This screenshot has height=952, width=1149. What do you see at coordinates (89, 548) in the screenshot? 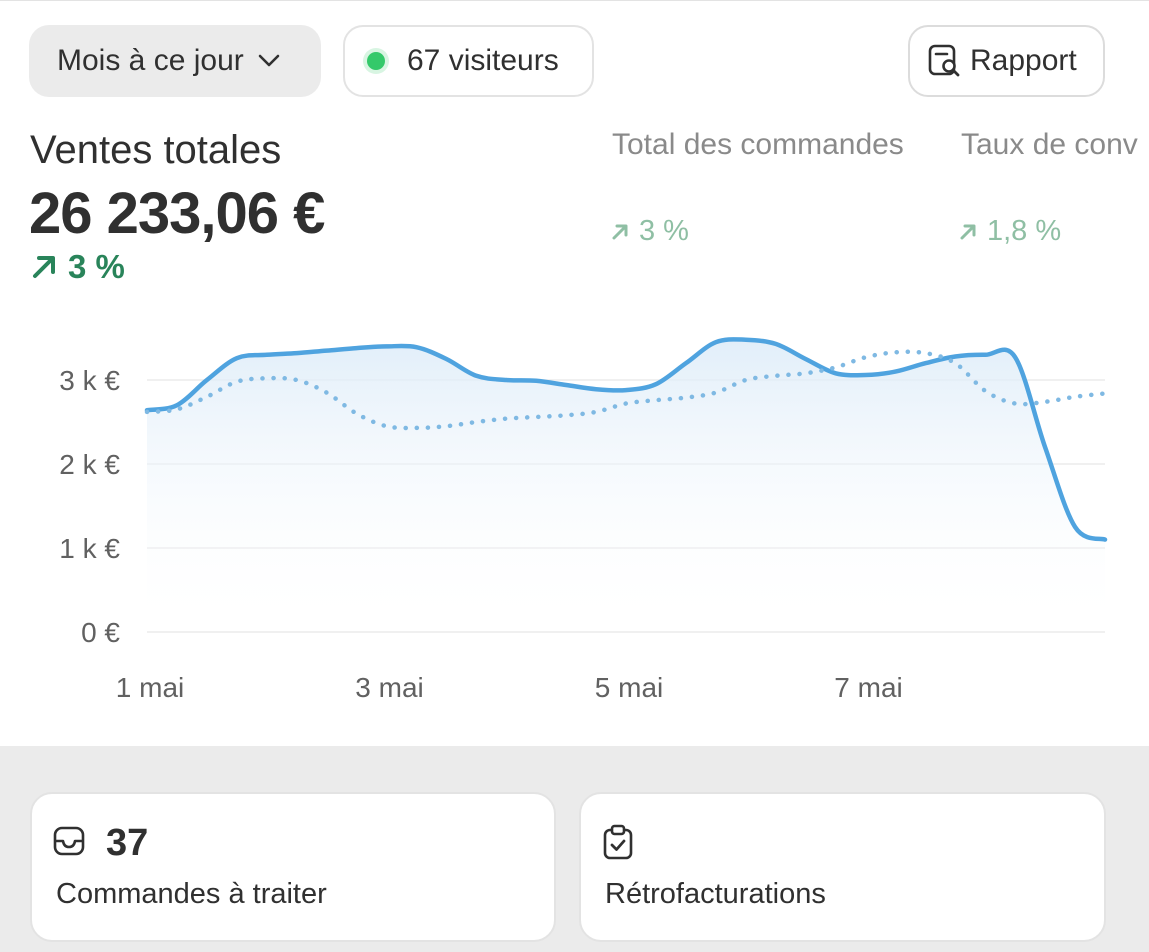
I see `y-tick-label: 1 k €` at bounding box center [89, 548].